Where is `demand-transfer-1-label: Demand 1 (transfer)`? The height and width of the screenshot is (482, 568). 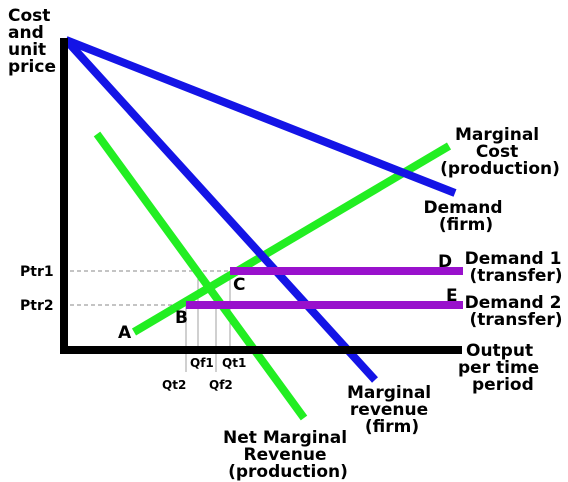 demand-transfer-1-label: Demand 1 (transfer) is located at coordinates (516, 267).